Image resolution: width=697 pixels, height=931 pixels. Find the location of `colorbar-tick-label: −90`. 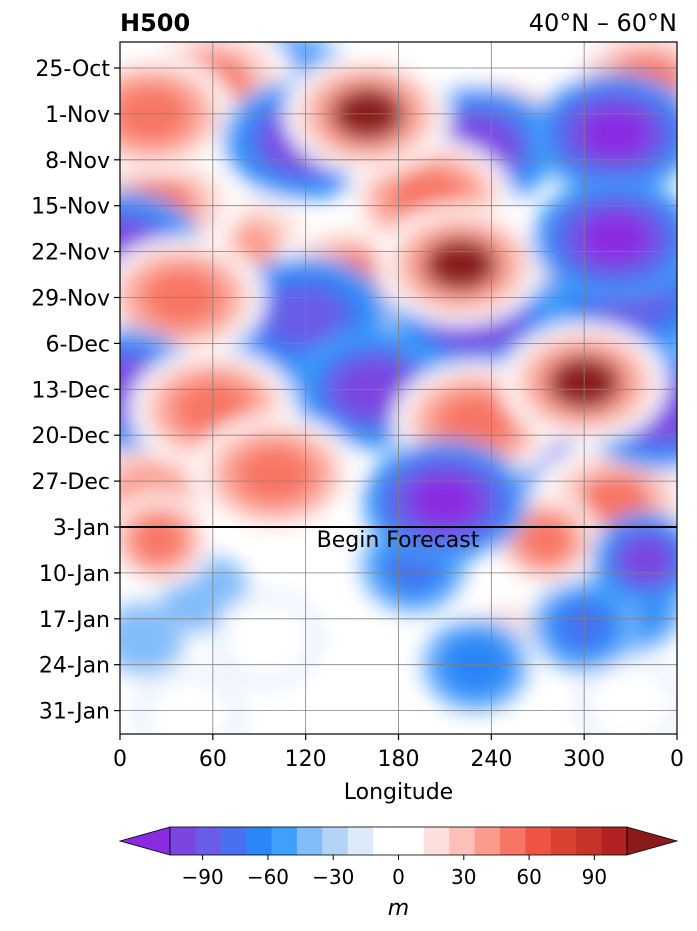

colorbar-tick-label: −90 is located at coordinates (203, 877).